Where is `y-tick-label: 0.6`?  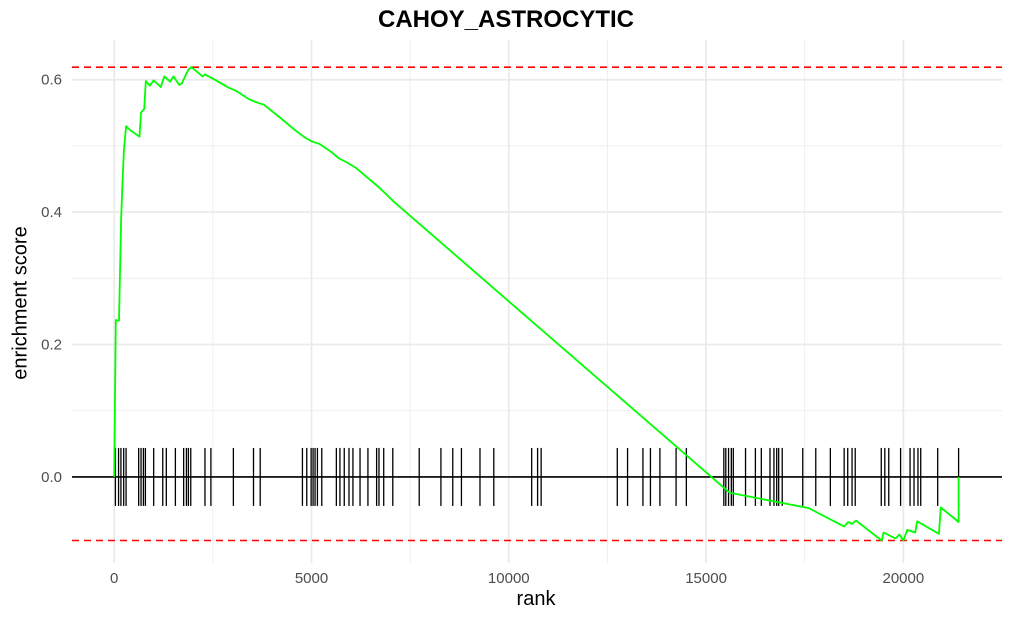
y-tick-label: 0.6 is located at coordinates (51, 80).